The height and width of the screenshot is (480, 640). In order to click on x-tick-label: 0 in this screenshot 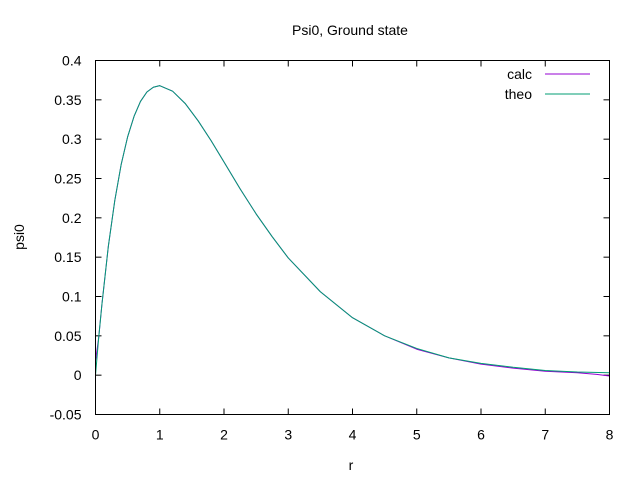, I will do `click(96, 435)`.